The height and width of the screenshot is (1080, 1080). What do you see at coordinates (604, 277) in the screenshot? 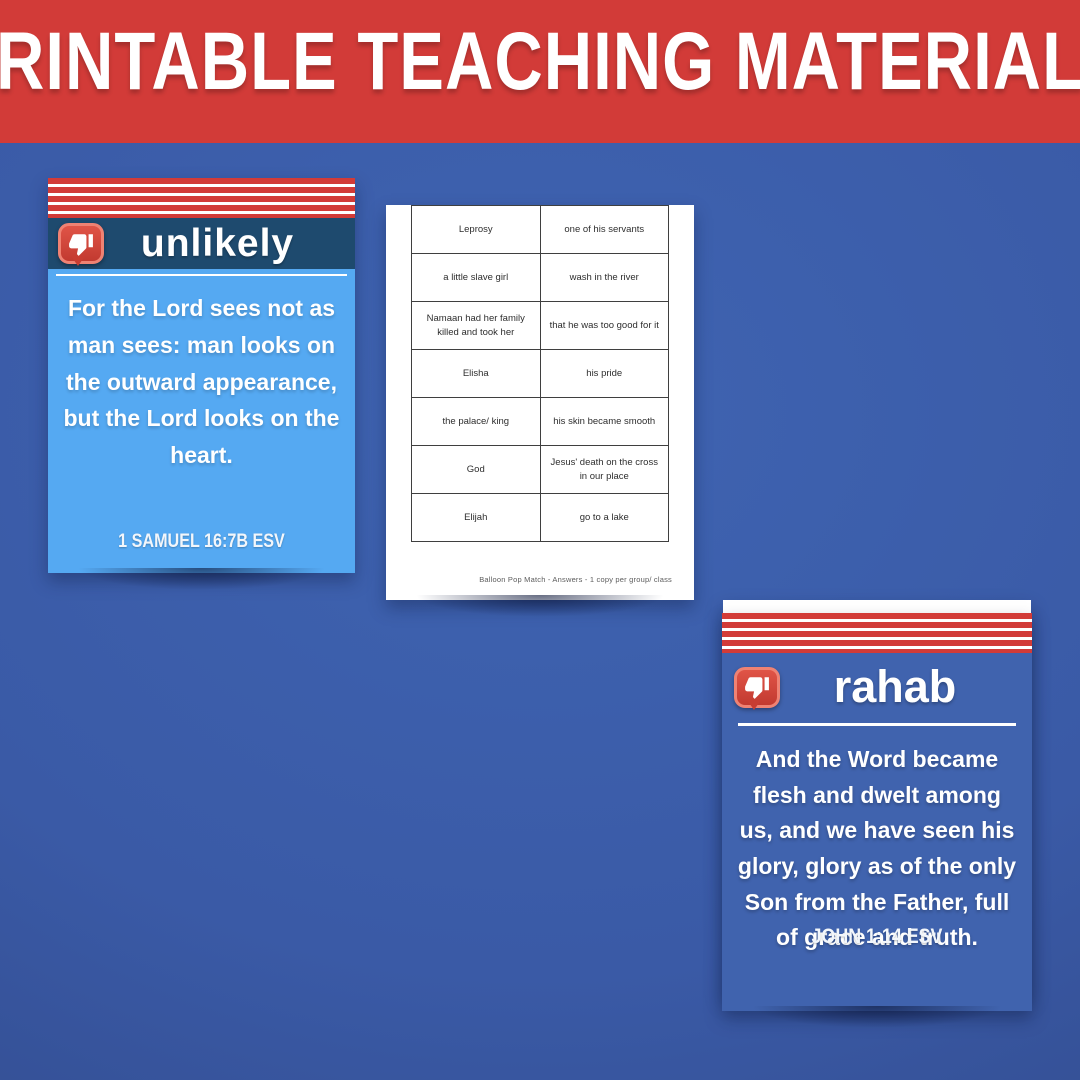
I see `table-cell: wash in the river` at bounding box center [604, 277].